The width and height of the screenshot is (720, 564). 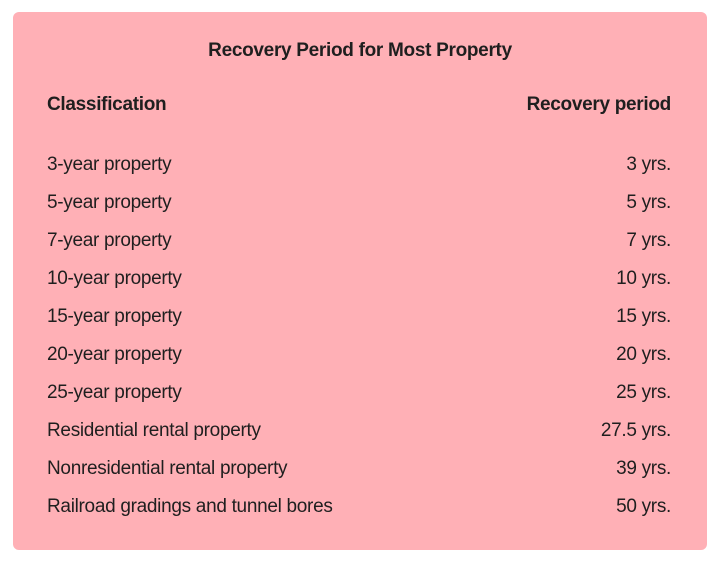 I want to click on table-row: Nonresidential rental property 39 yrs., so click(x=359, y=475).